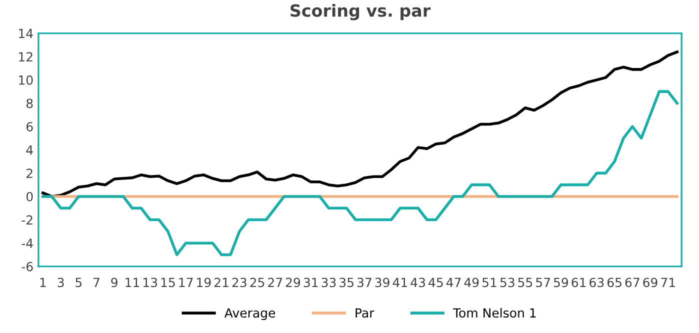 This screenshot has width=699, height=333. I want to click on y-tick-label: 14, so click(26, 33).